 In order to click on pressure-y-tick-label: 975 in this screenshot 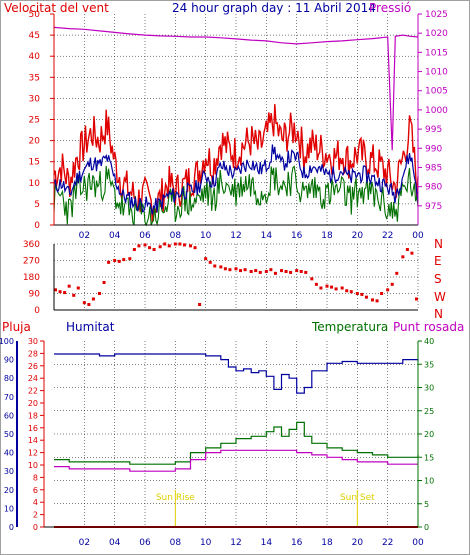, I will do `click(433, 207)`.